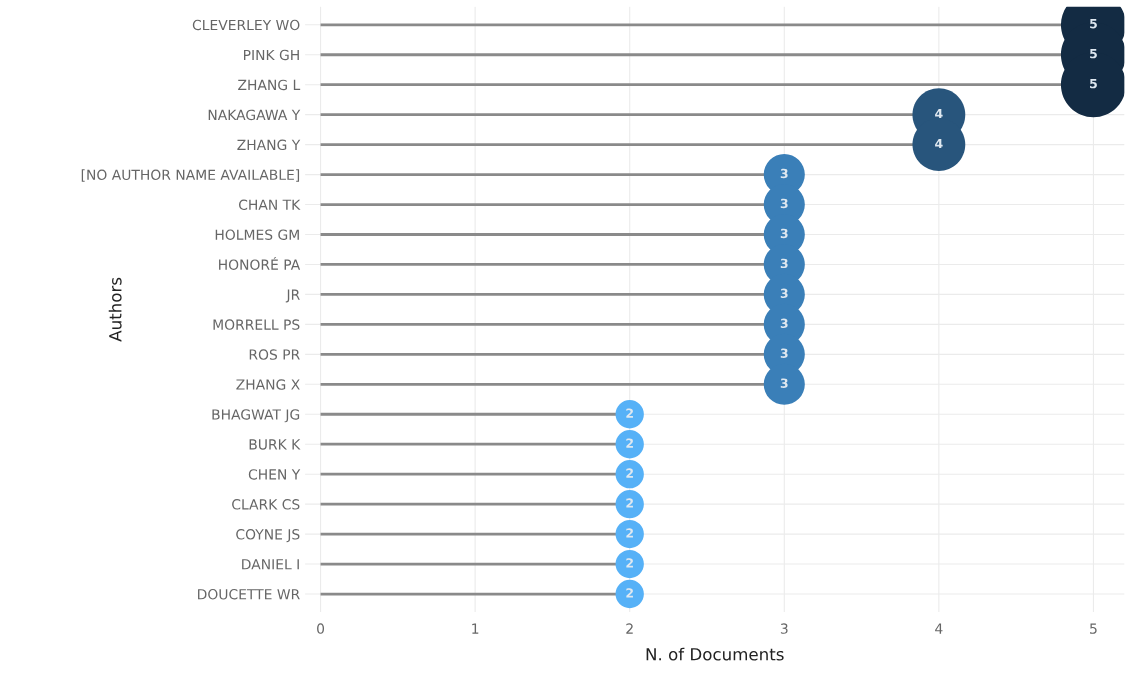 The width and height of the screenshot is (1130, 680). What do you see at coordinates (784, 628) in the screenshot?
I see `x-tick-label: 3` at bounding box center [784, 628].